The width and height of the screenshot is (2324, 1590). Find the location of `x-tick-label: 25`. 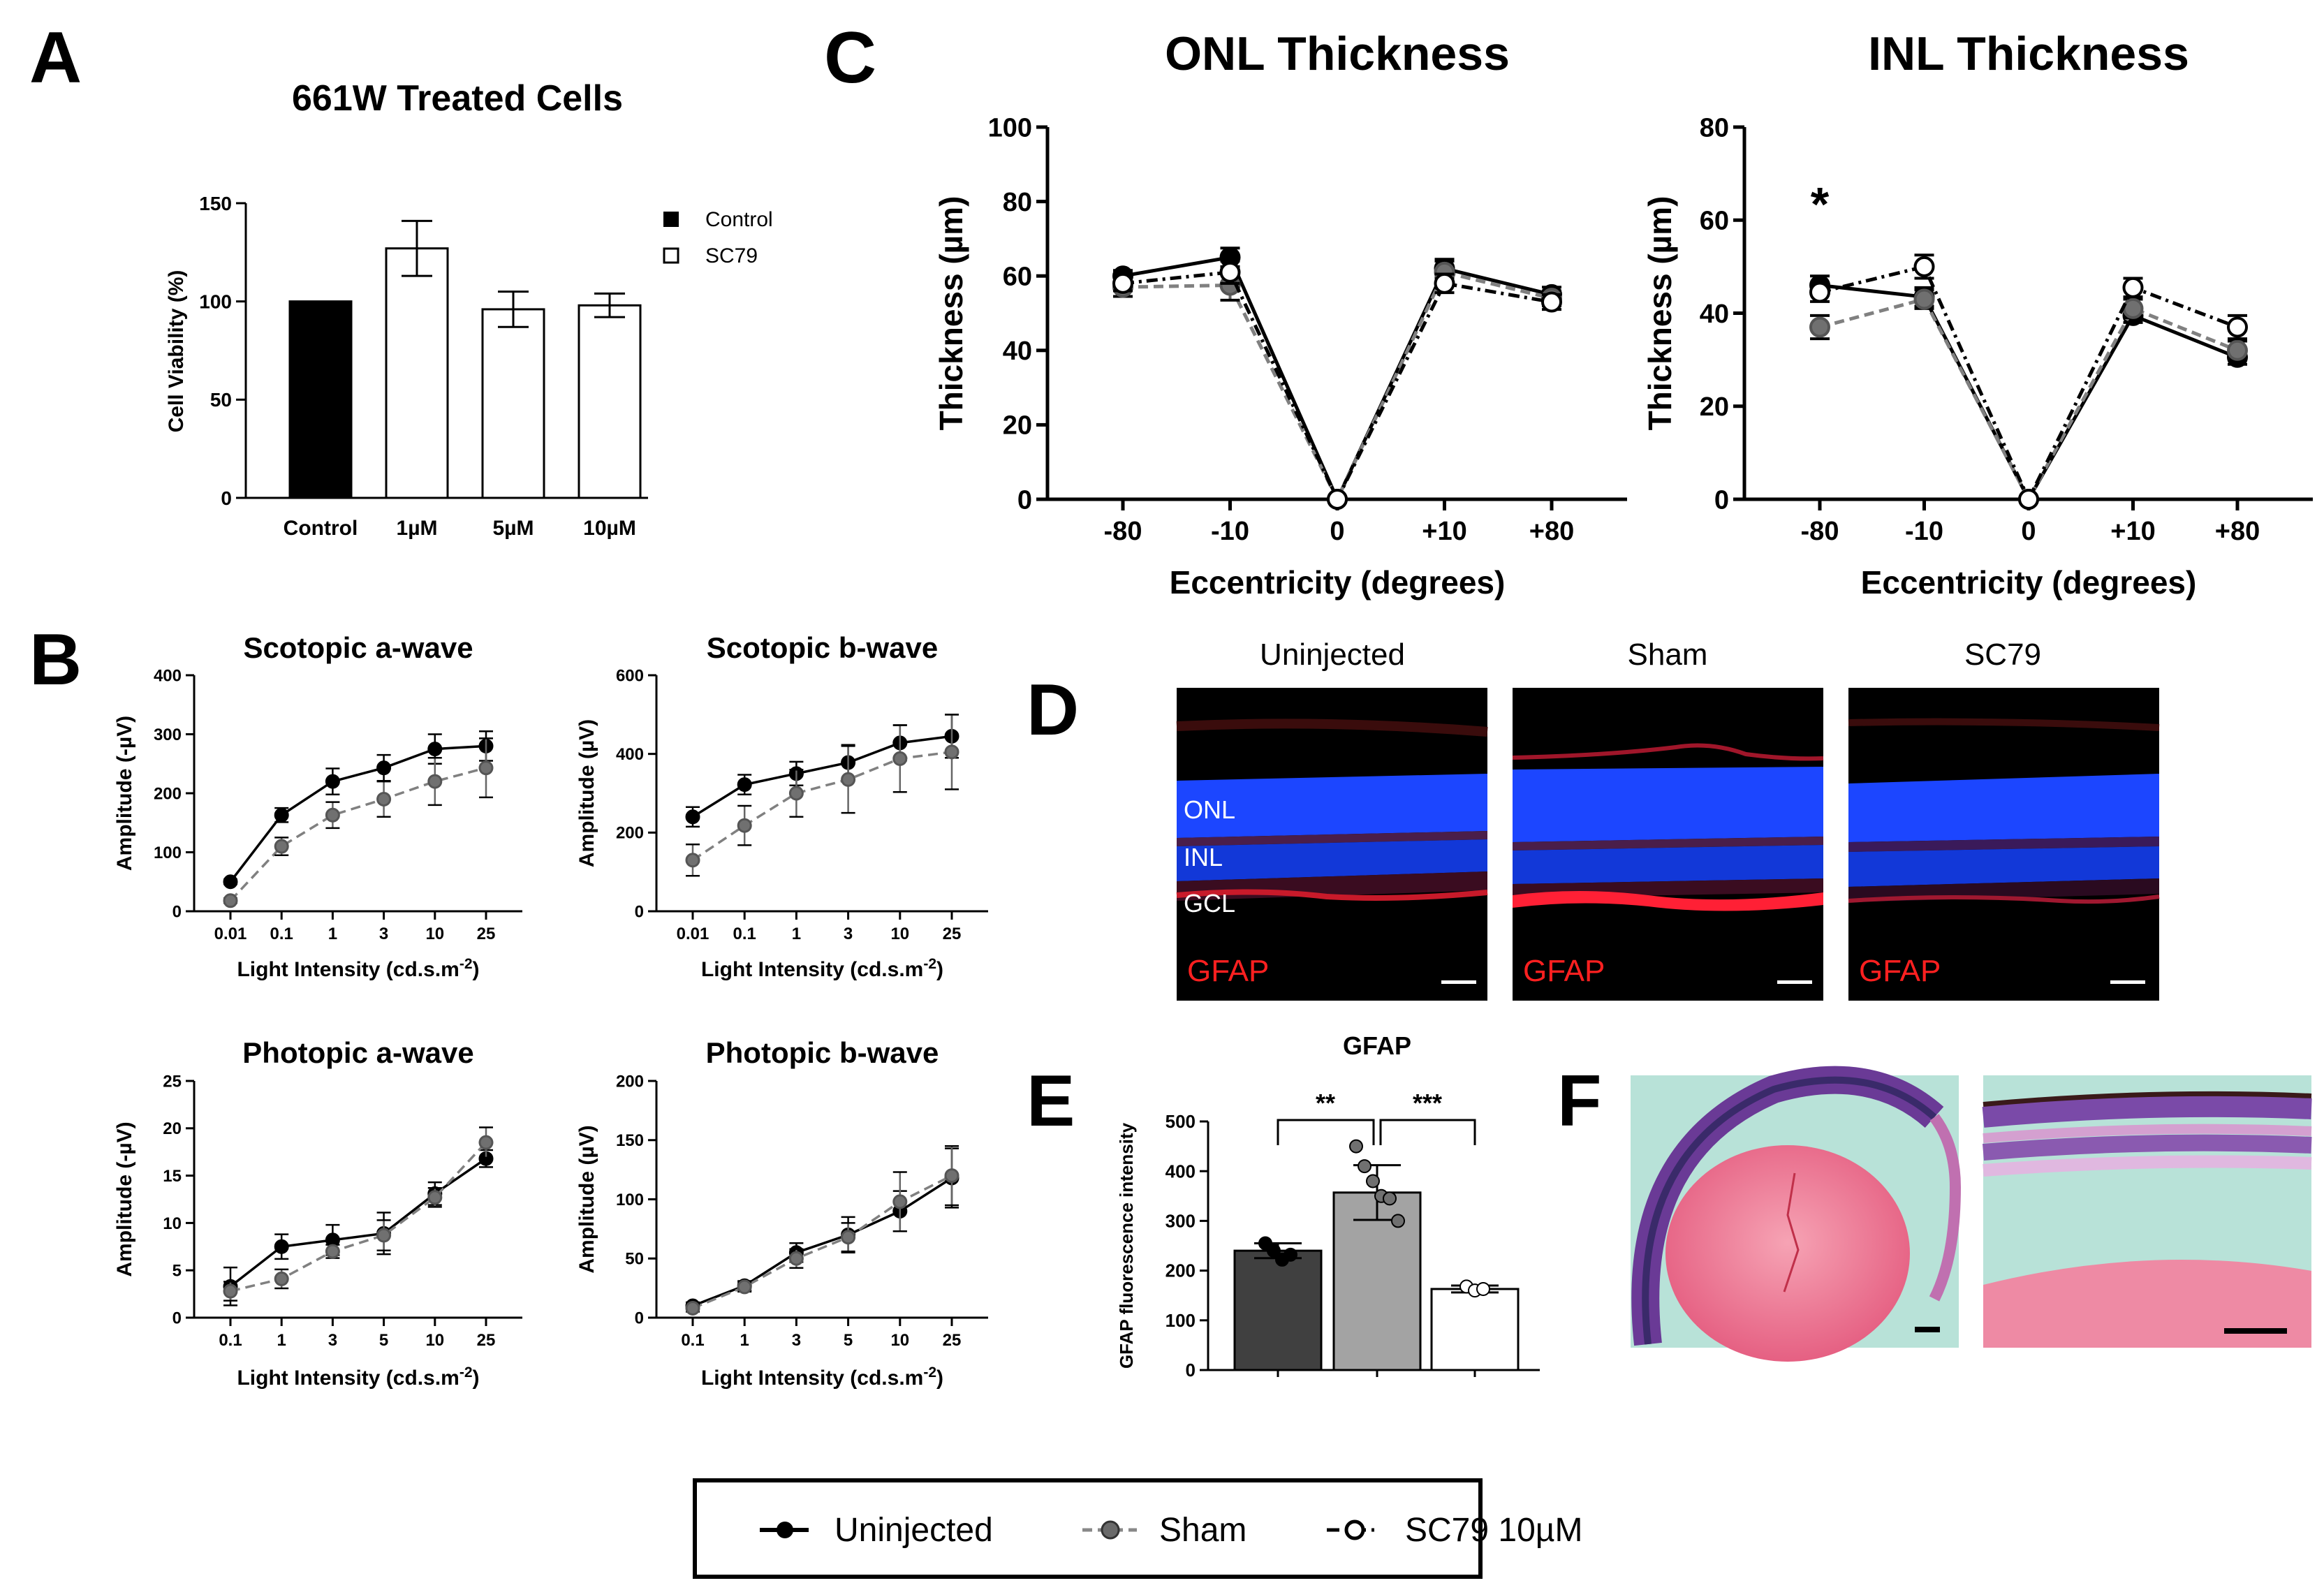

x-tick-label: 25 is located at coordinates (953, 934).